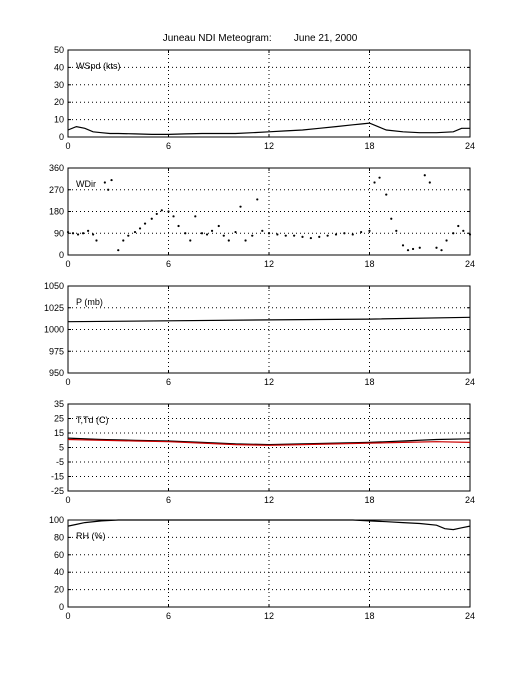 This screenshot has height=683, width=520. Describe the element at coordinates (67, 146) in the screenshot. I see `panel-1-xtick-label: 0` at that location.